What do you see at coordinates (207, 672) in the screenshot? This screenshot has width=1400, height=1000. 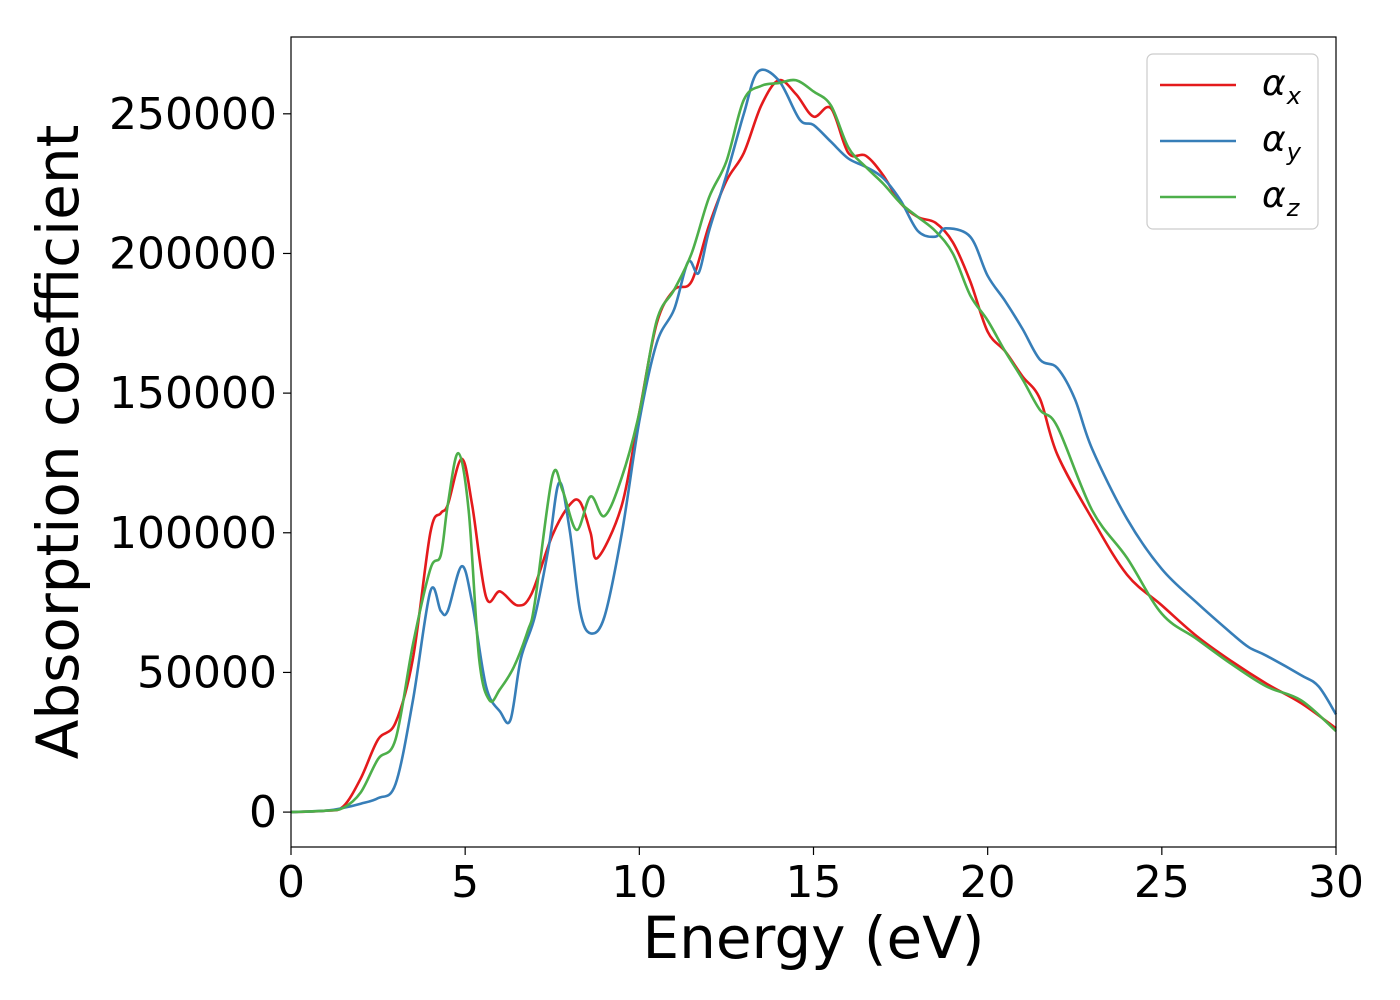 I see `y-tick-label: 50000` at bounding box center [207, 672].